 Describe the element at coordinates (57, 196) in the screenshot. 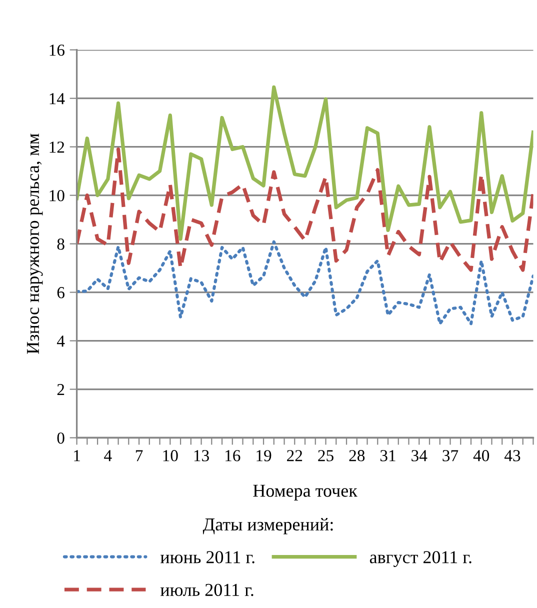

I see `y-tick-label: 10` at that location.